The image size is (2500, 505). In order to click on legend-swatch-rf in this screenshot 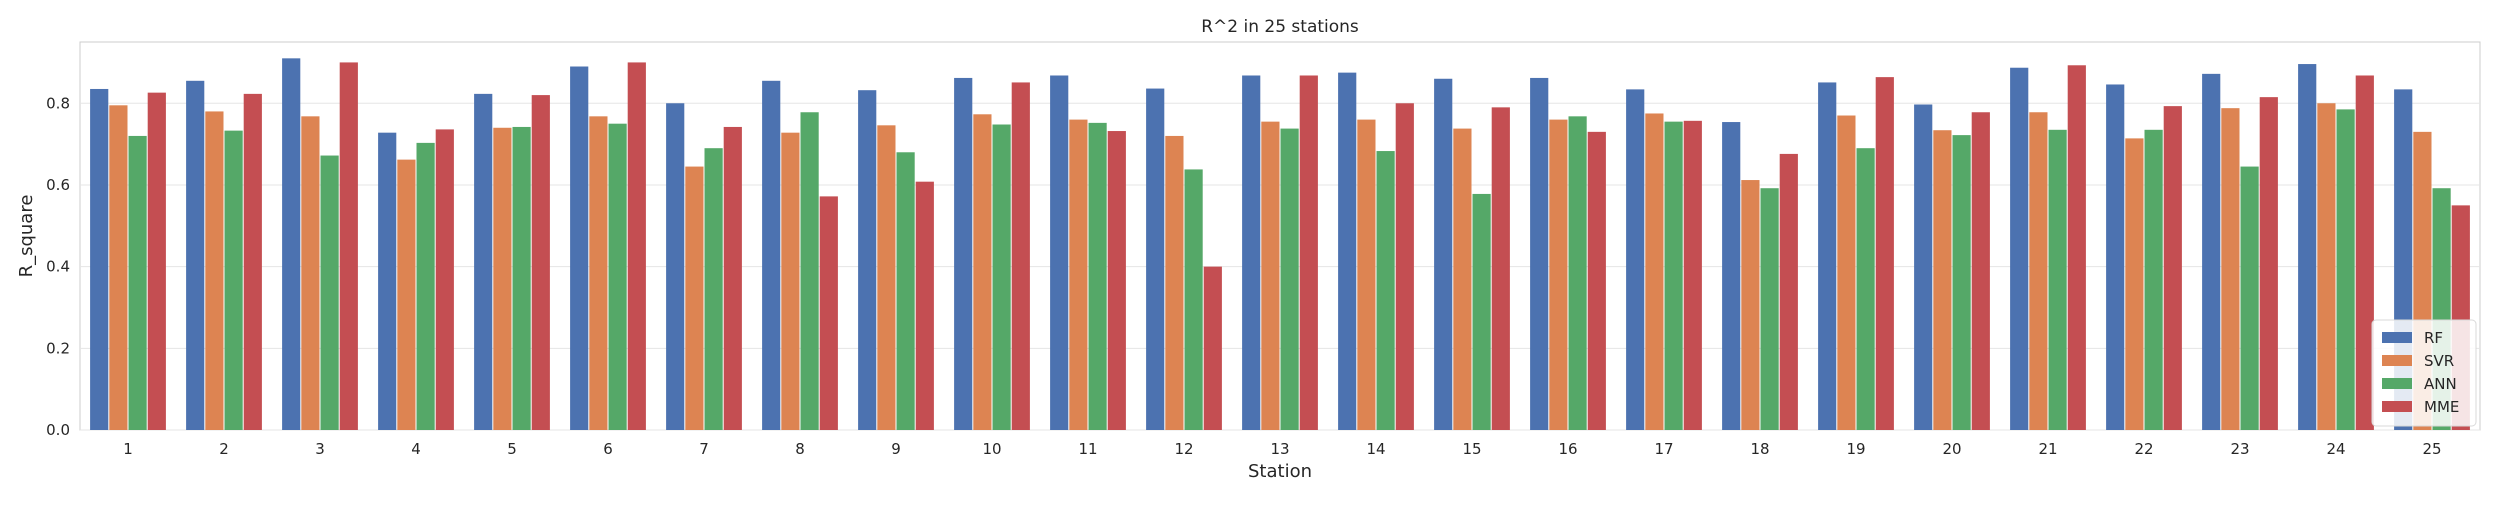, I will do `click(2397, 337)`.